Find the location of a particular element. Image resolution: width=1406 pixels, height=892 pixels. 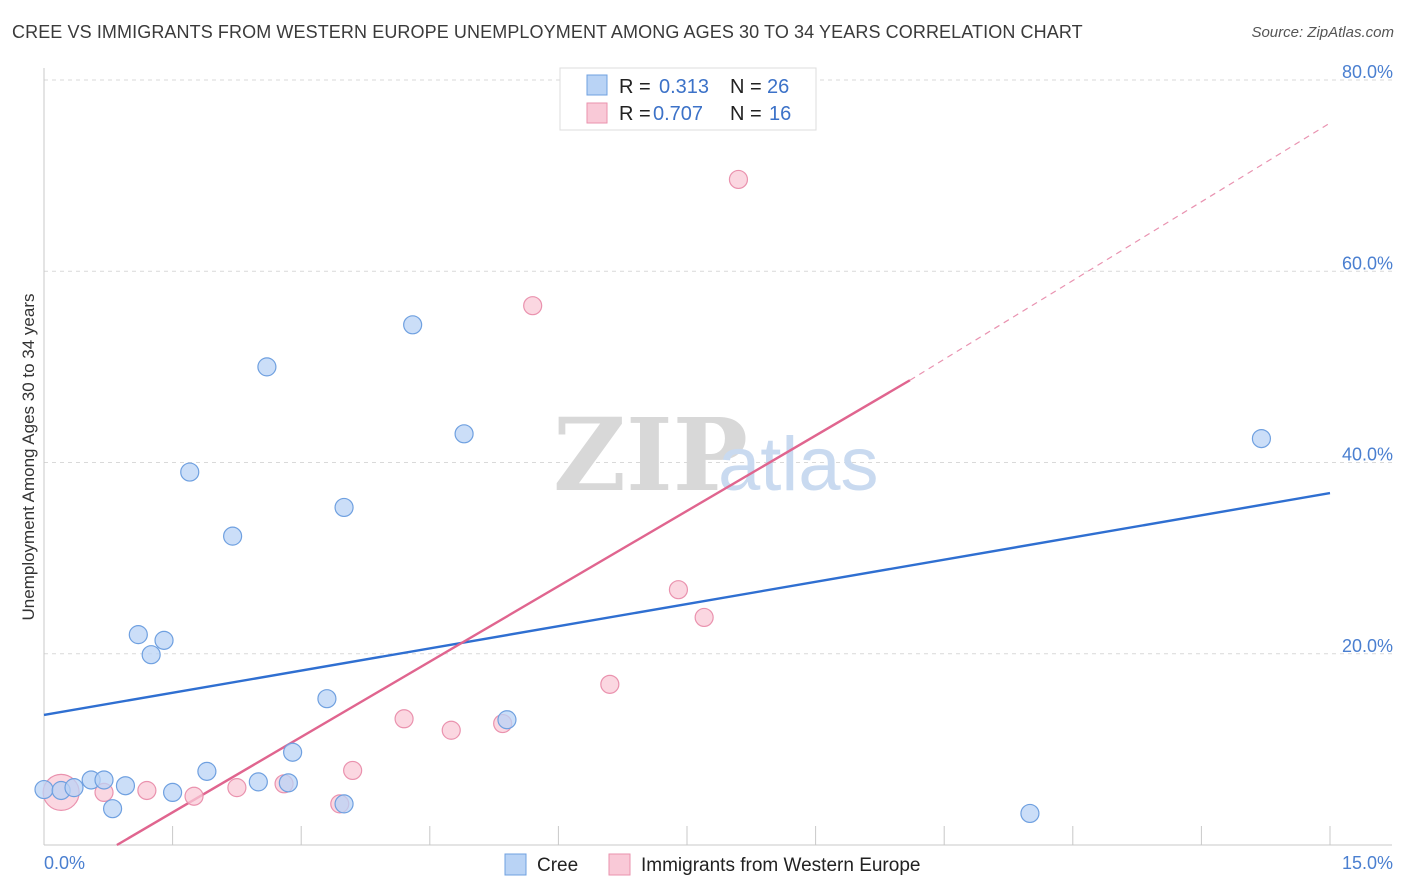

y-tick-label: 20.0% is located at coordinates (1367, 646).